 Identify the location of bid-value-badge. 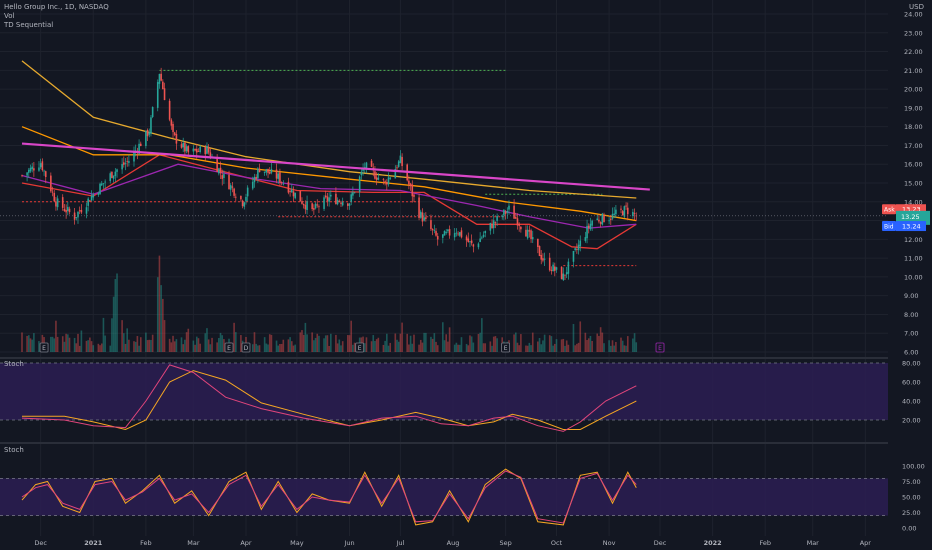
(911, 226).